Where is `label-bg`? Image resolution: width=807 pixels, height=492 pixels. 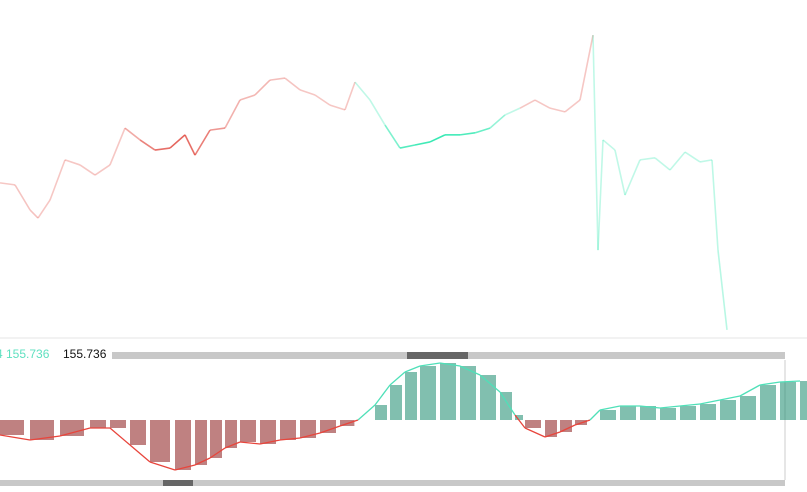
label-bg is located at coordinates (56, 354).